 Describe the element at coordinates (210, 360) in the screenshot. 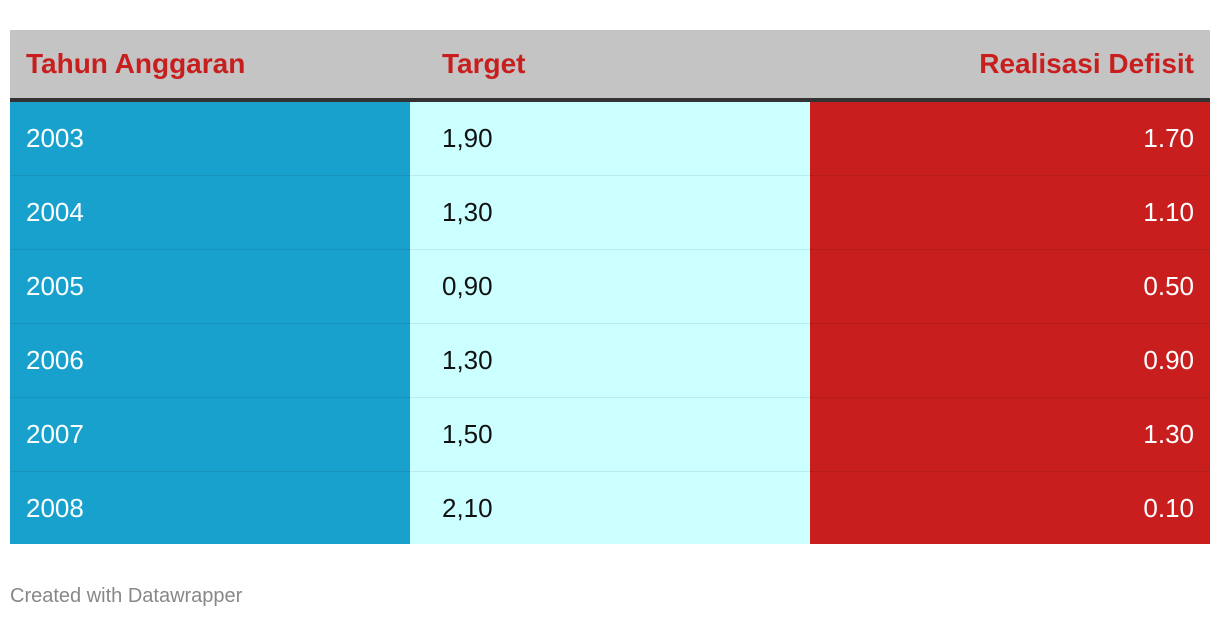

I see `cell-tahun: 2006` at that location.